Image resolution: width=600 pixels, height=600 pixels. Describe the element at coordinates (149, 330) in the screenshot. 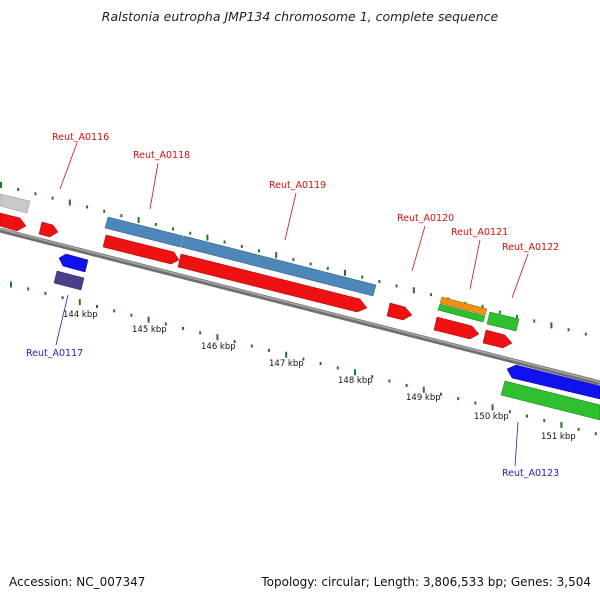

I see `scale-label: 145 kbp` at that location.